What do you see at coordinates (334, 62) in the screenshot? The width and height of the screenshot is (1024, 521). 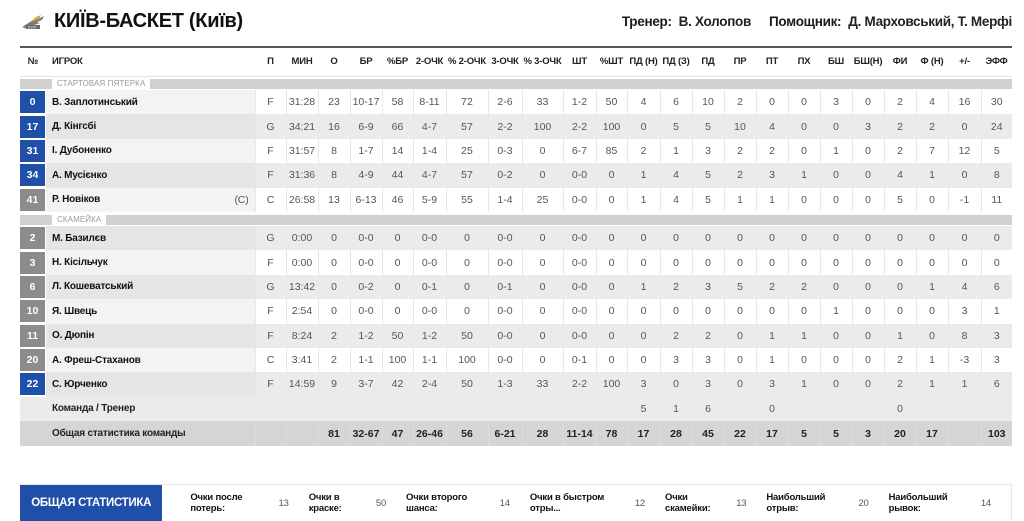 I see `column-header: О` at bounding box center [334, 62].